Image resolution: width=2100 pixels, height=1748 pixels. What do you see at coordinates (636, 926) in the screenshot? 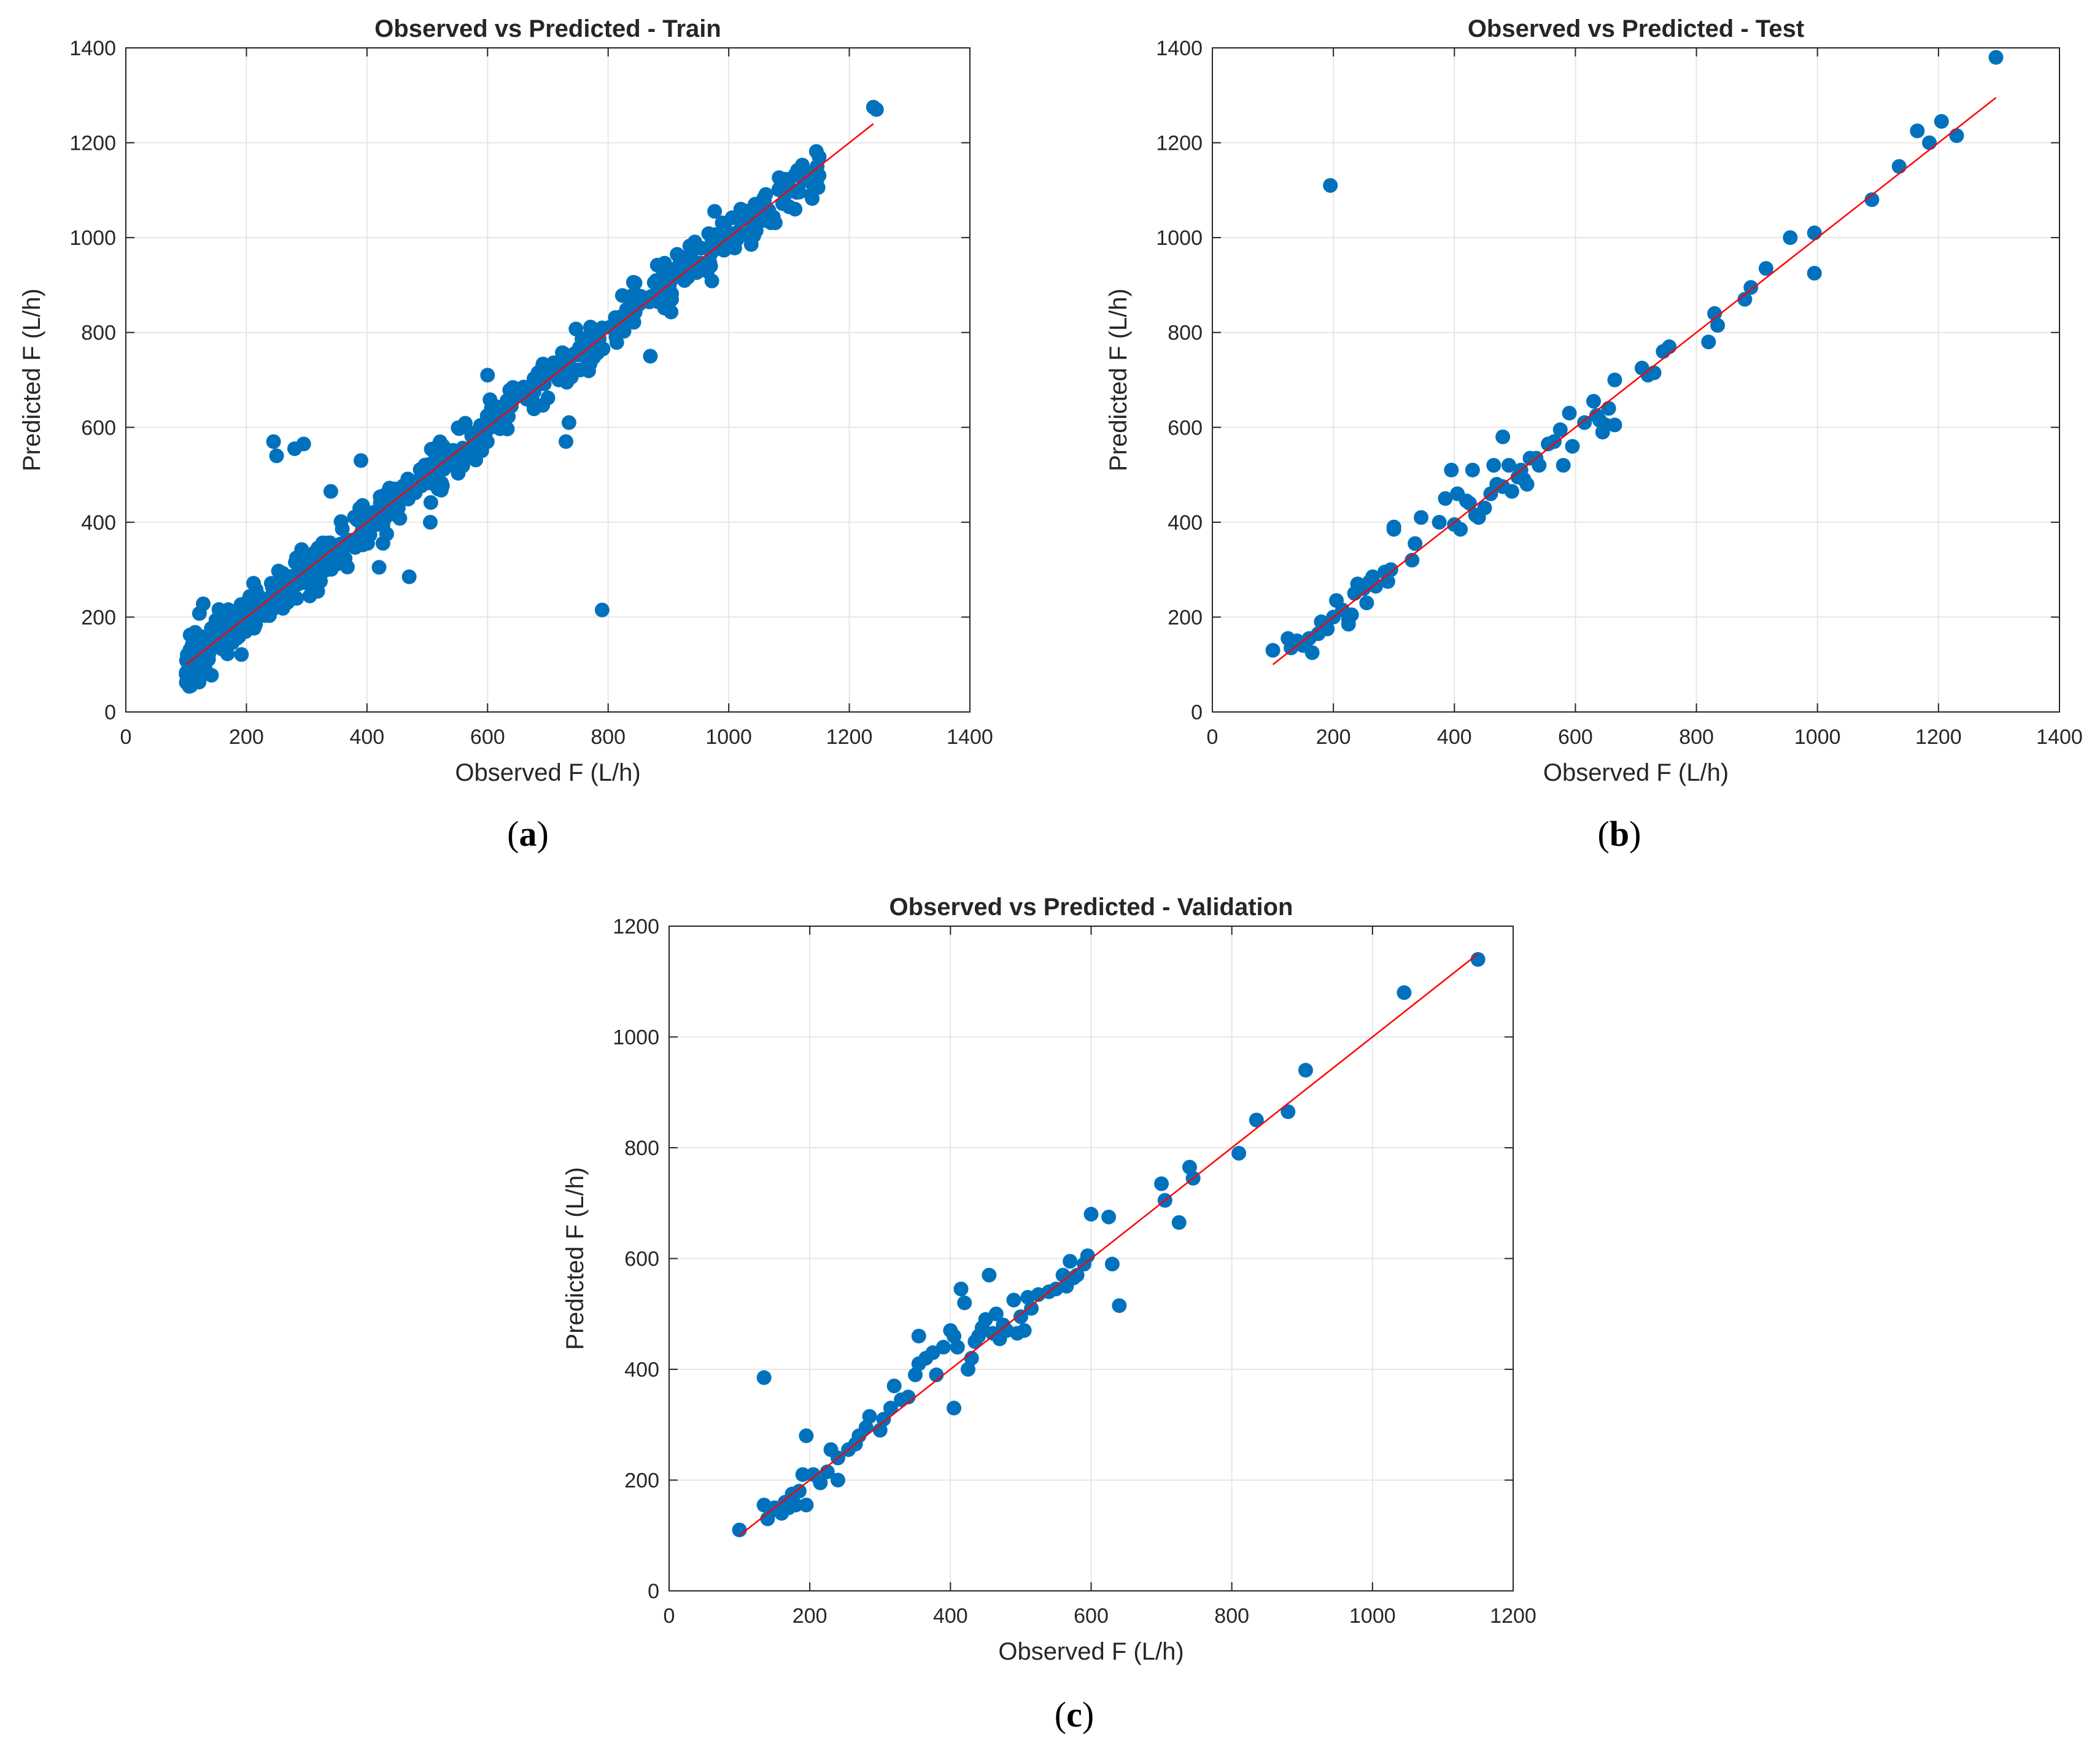
I see `validation-ytick-label-6: 1200` at bounding box center [636, 926].